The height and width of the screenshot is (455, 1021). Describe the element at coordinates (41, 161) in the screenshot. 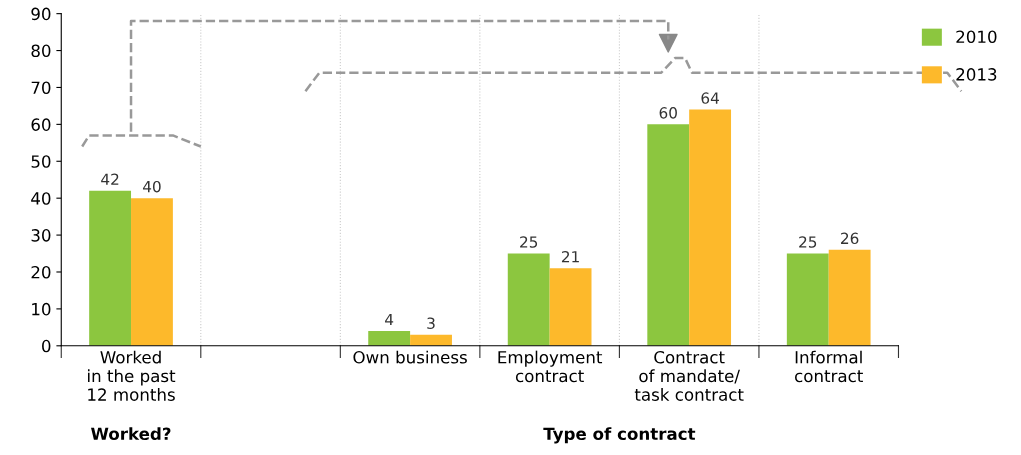

I see `y-tick-label: 50` at that location.